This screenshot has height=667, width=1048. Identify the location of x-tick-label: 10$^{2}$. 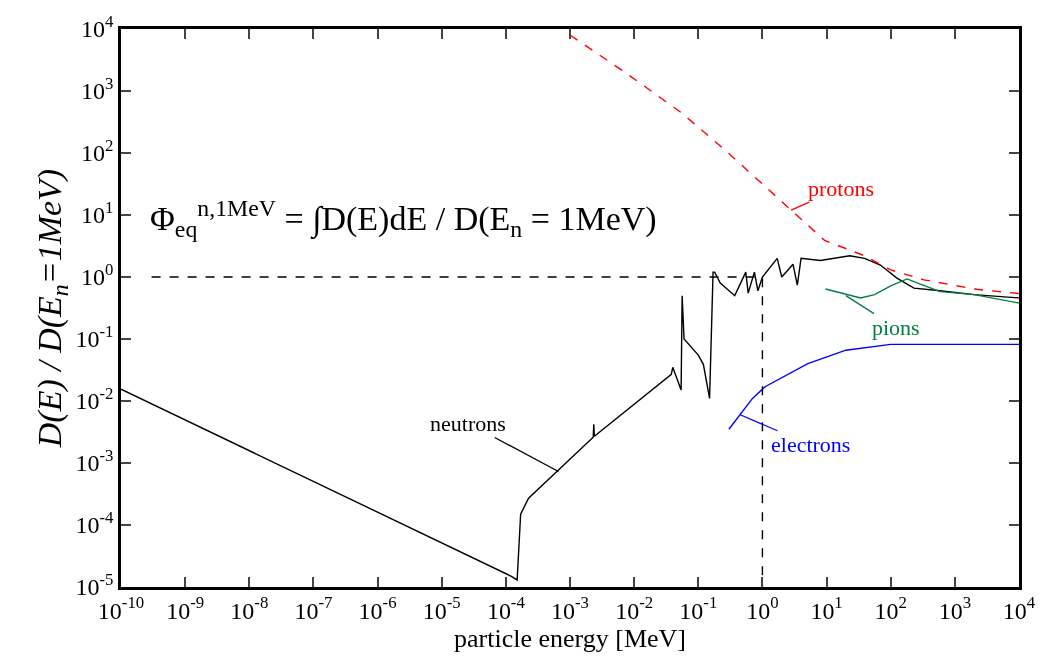
(890, 608).